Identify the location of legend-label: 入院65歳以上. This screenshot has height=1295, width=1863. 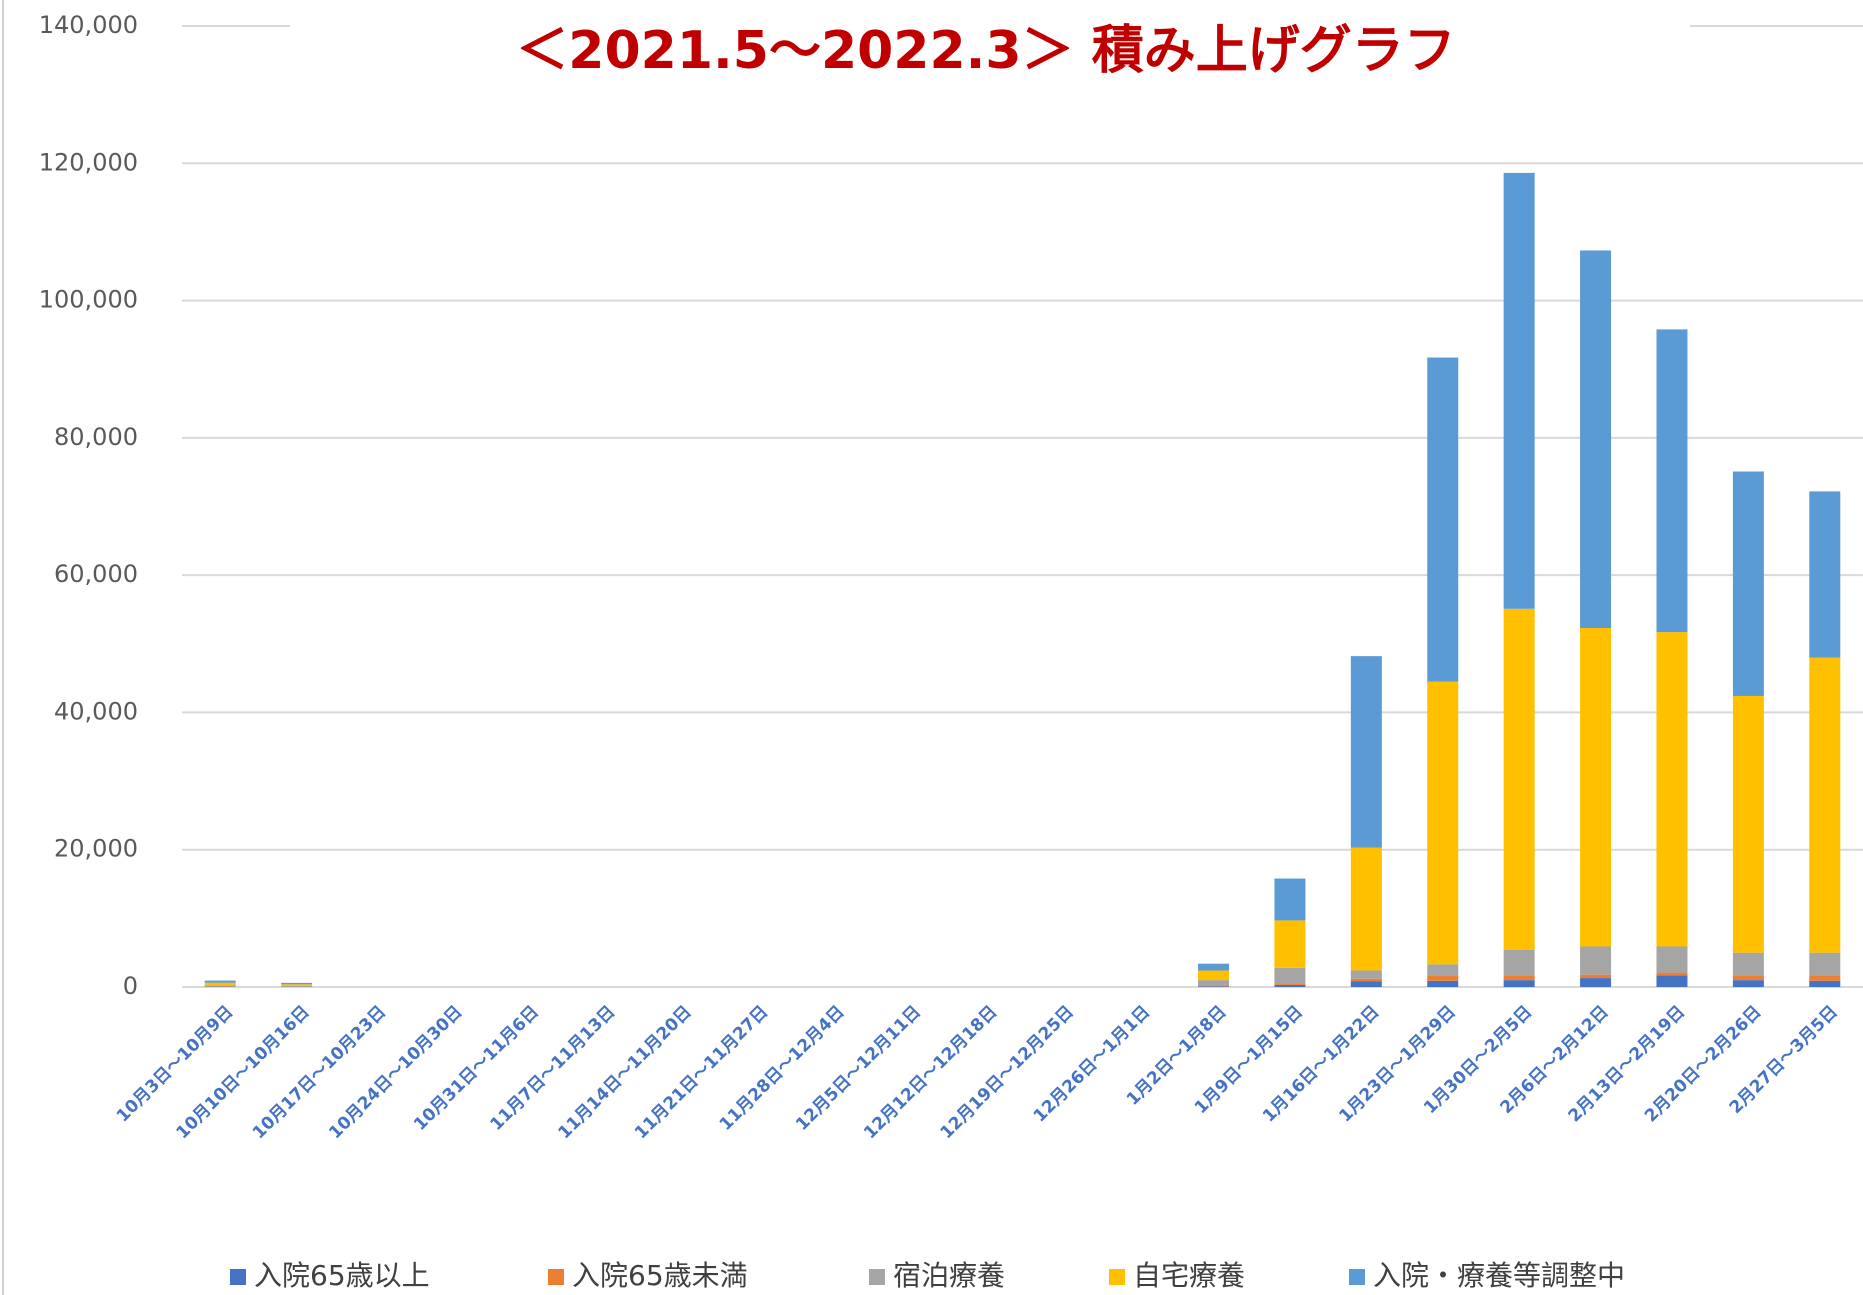
(342, 1275).